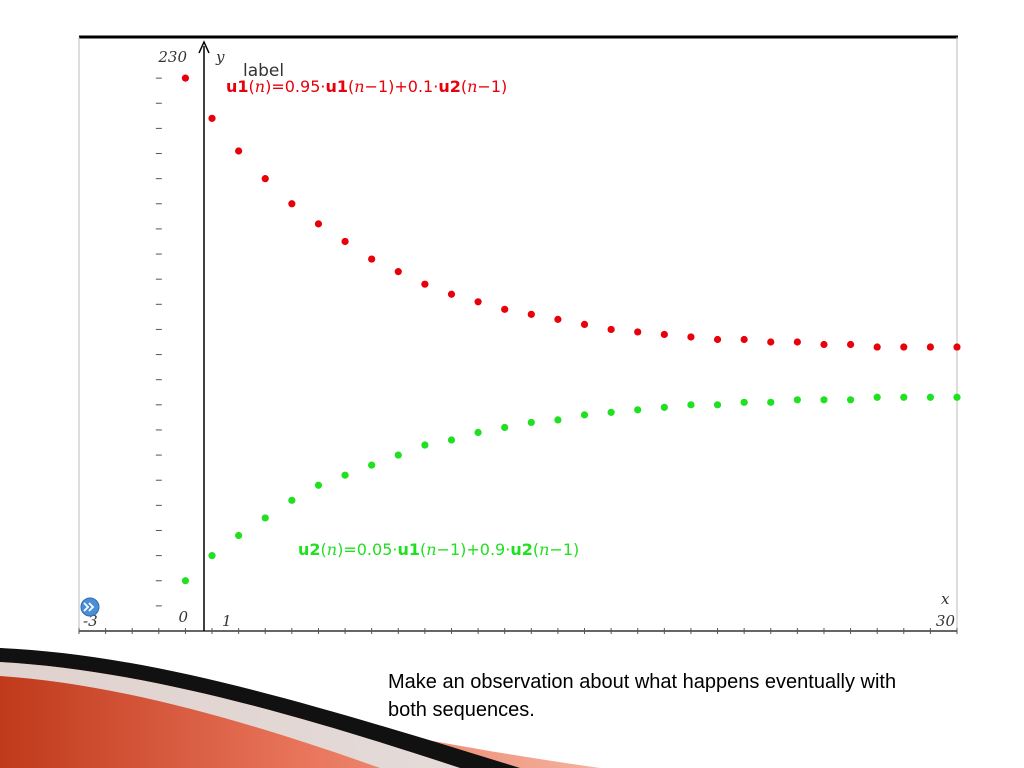 This screenshot has height=768, width=1024. What do you see at coordinates (220, 57) in the screenshot?
I see `y-axis-name: y` at bounding box center [220, 57].